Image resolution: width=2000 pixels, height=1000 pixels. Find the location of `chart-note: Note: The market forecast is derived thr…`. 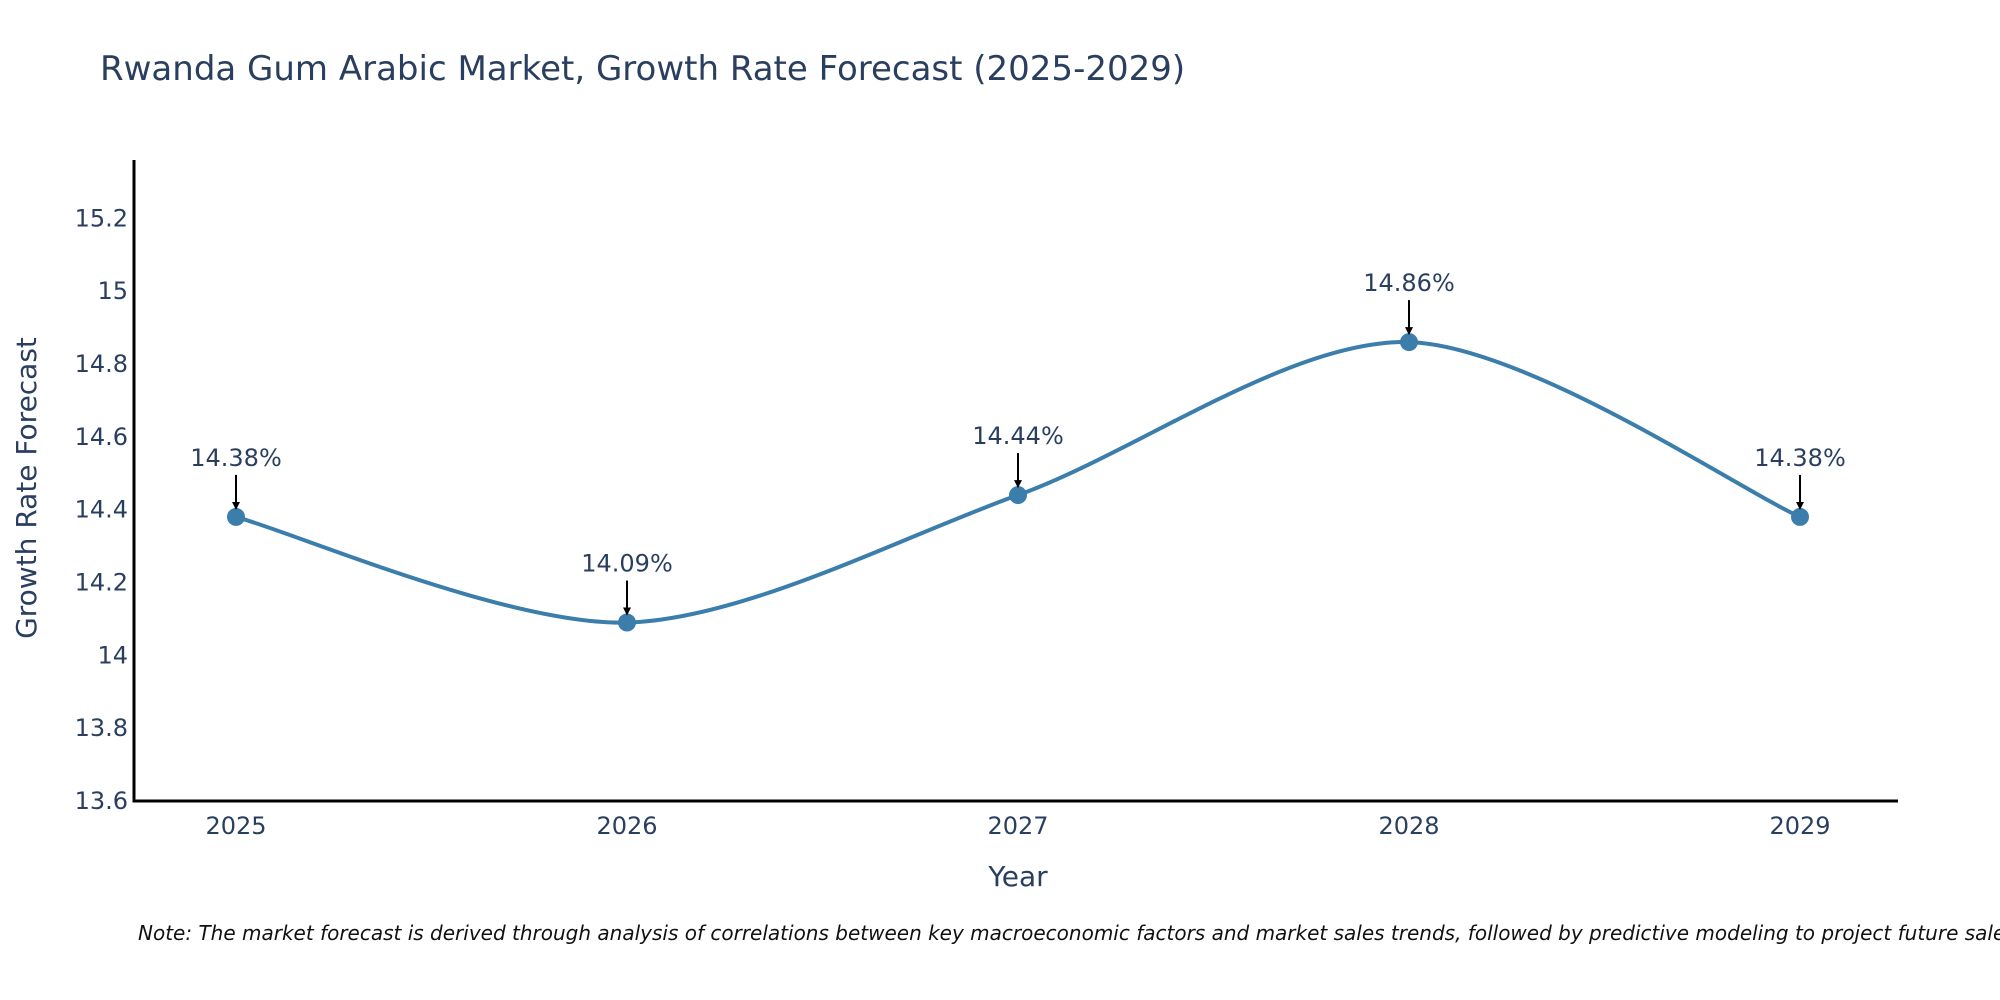

chart-note: Note: The market forecast is derived thr… is located at coordinates (1069, 933).